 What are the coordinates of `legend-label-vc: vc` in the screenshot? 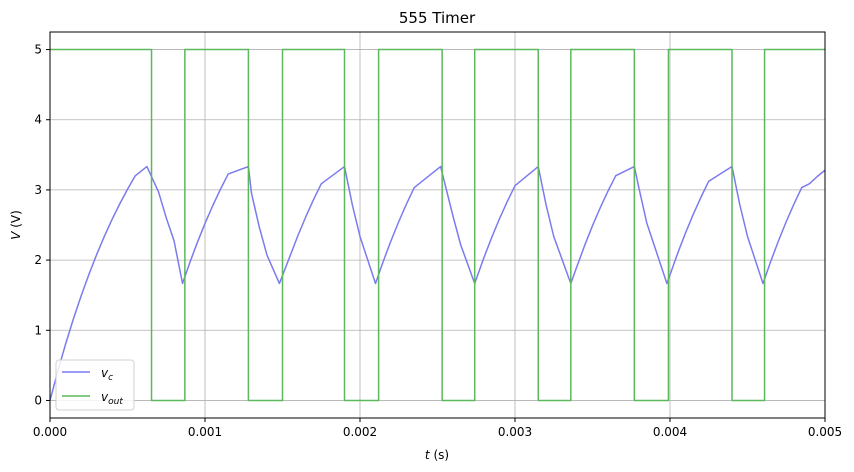 It's located at (107, 374).